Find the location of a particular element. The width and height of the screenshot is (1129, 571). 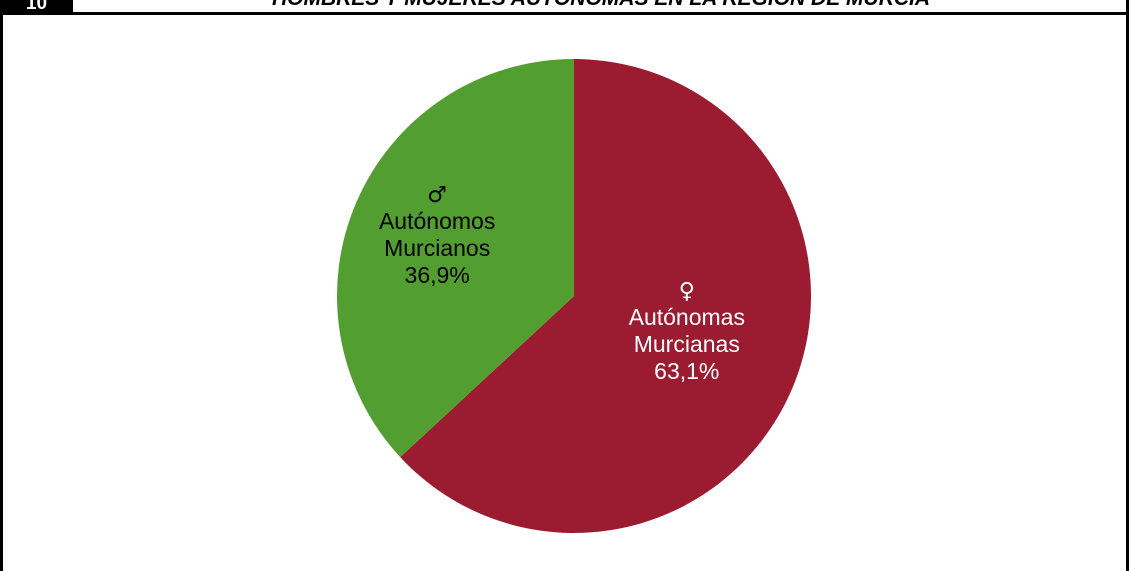

section-number: 10 is located at coordinates (36, 7).